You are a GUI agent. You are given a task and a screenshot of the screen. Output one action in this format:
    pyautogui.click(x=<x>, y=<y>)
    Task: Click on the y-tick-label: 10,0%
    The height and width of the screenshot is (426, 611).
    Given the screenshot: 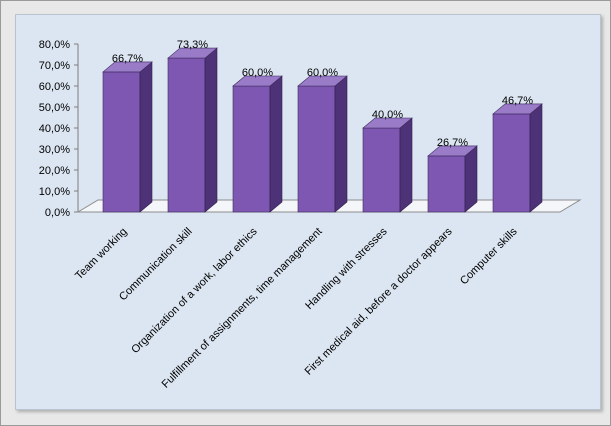 What is the action you would take?
    pyautogui.click(x=54, y=192)
    